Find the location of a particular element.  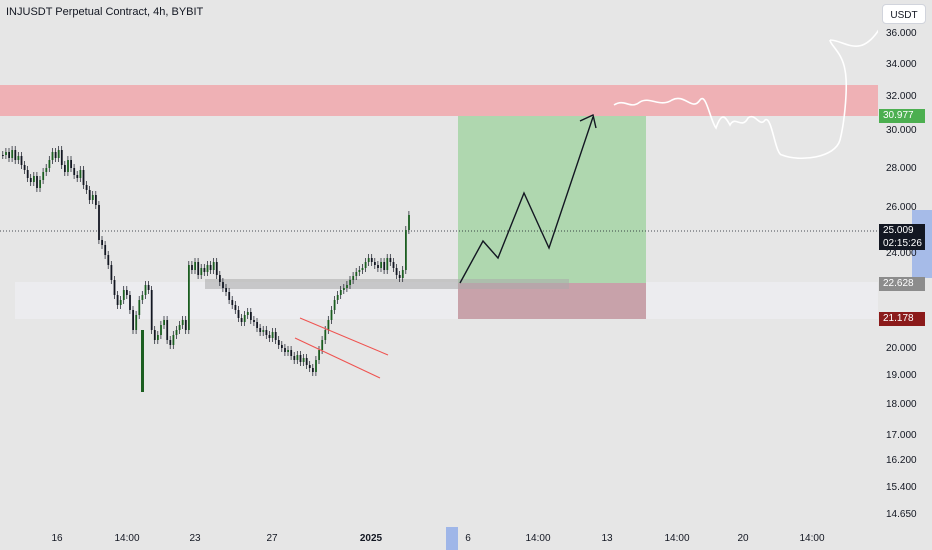

price-tick-label: 24.000 is located at coordinates (901, 253).